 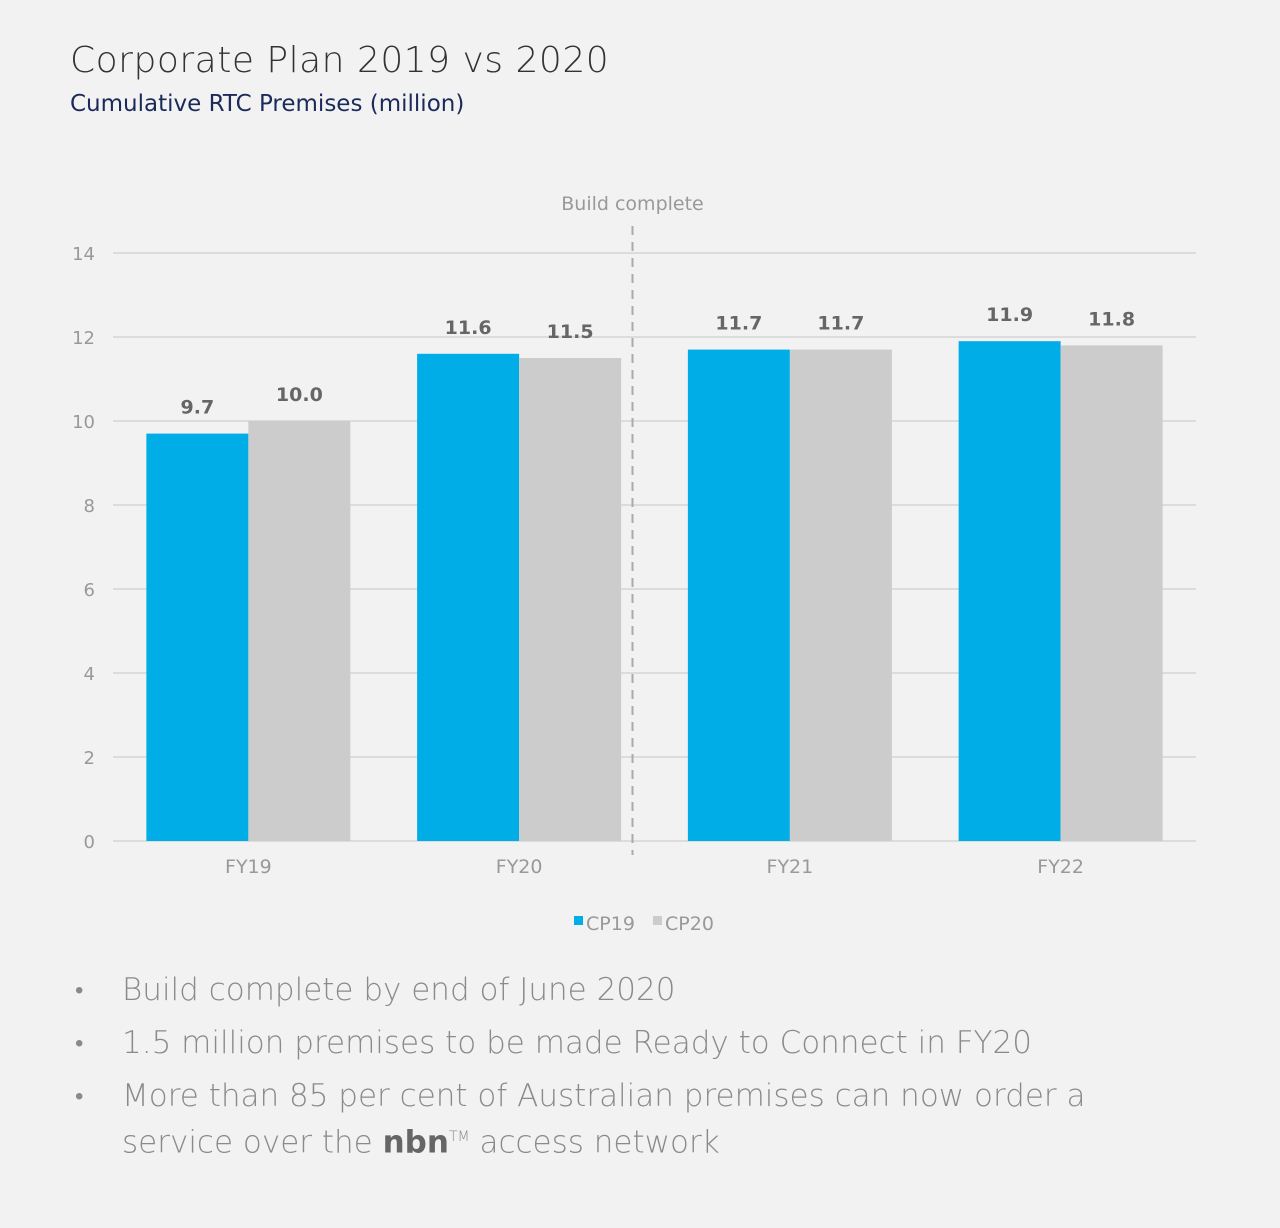 I want to click on bar-cp19-fy21, so click(x=738, y=595).